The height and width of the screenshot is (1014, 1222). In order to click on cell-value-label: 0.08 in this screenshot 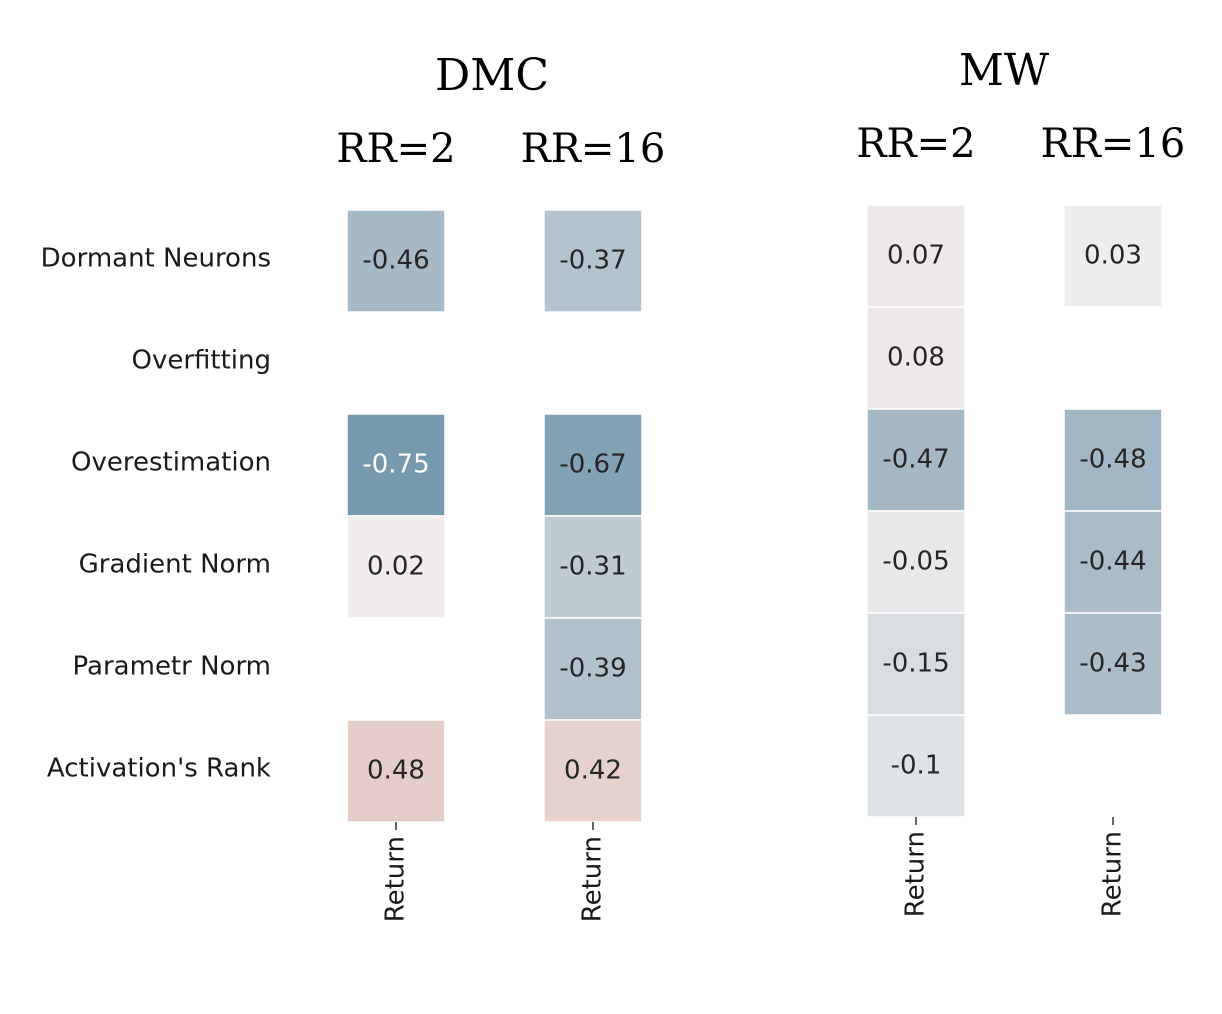, I will do `click(916, 358)`.